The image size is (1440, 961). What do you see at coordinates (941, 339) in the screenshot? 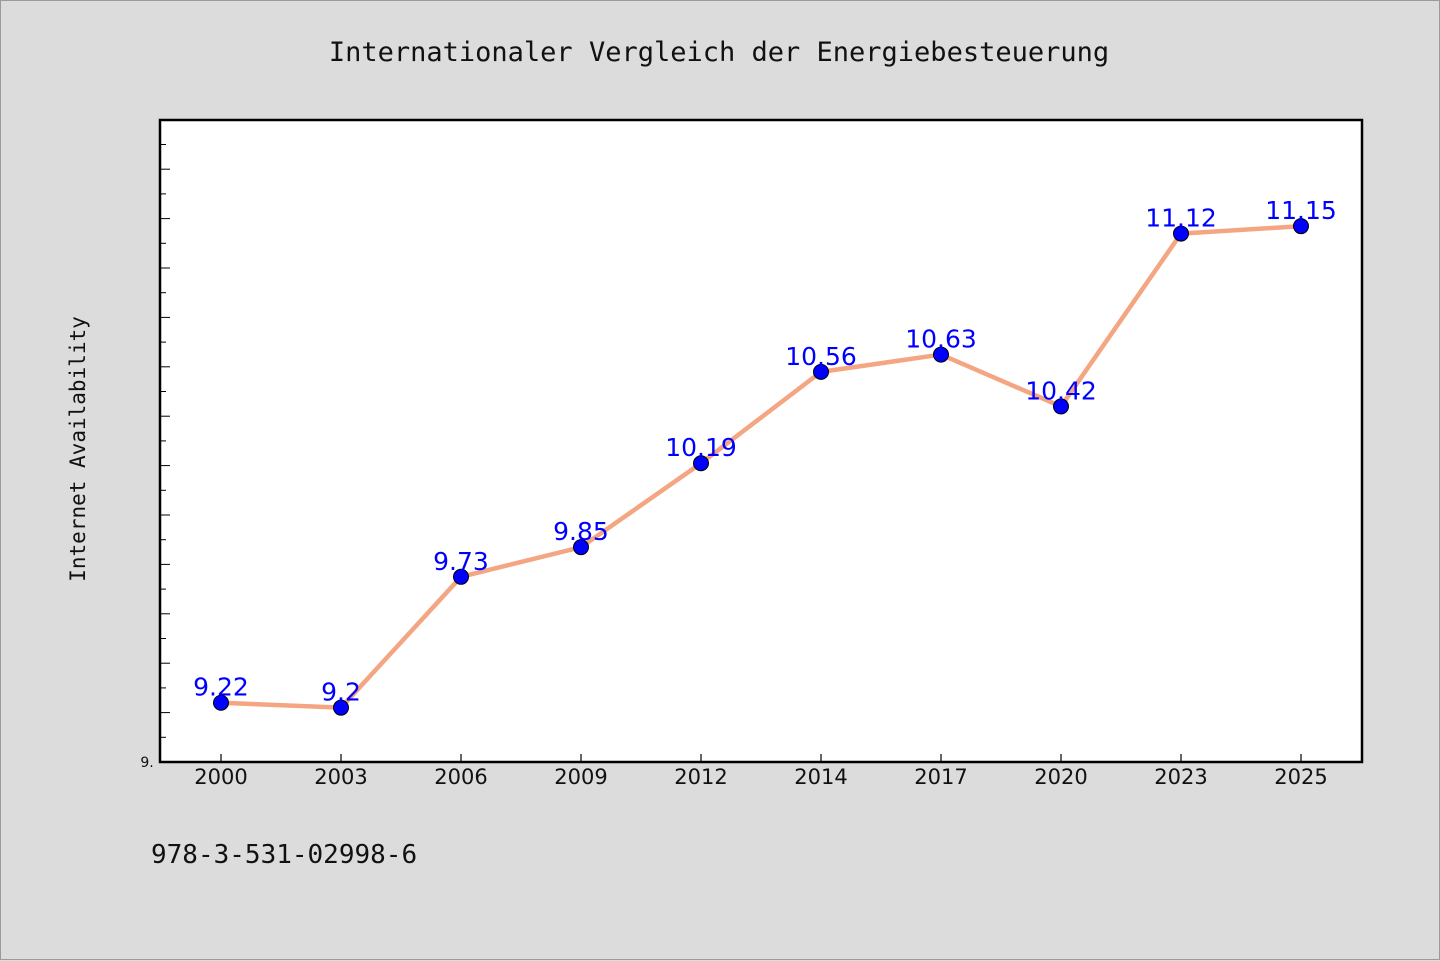
I see `data-label: 10.63` at bounding box center [941, 339].